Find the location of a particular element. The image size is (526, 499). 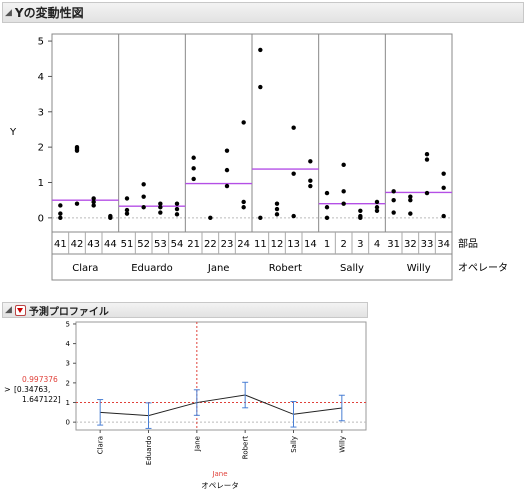

profiler-y-arrow-icon: > is located at coordinates (7, 389).